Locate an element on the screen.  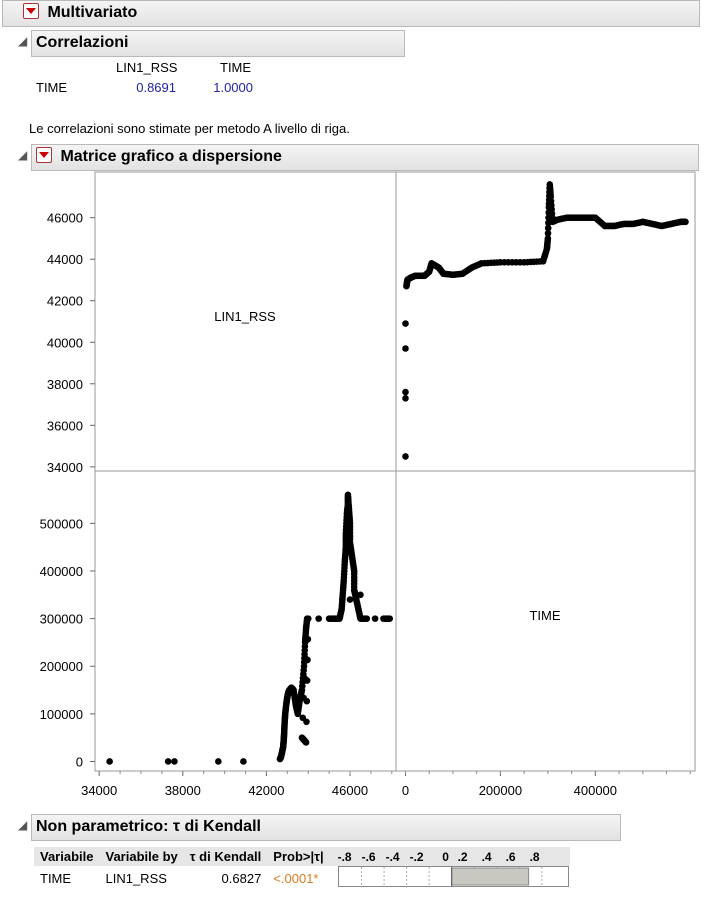
kendall-tau: 0.6827 is located at coordinates (241, 878).